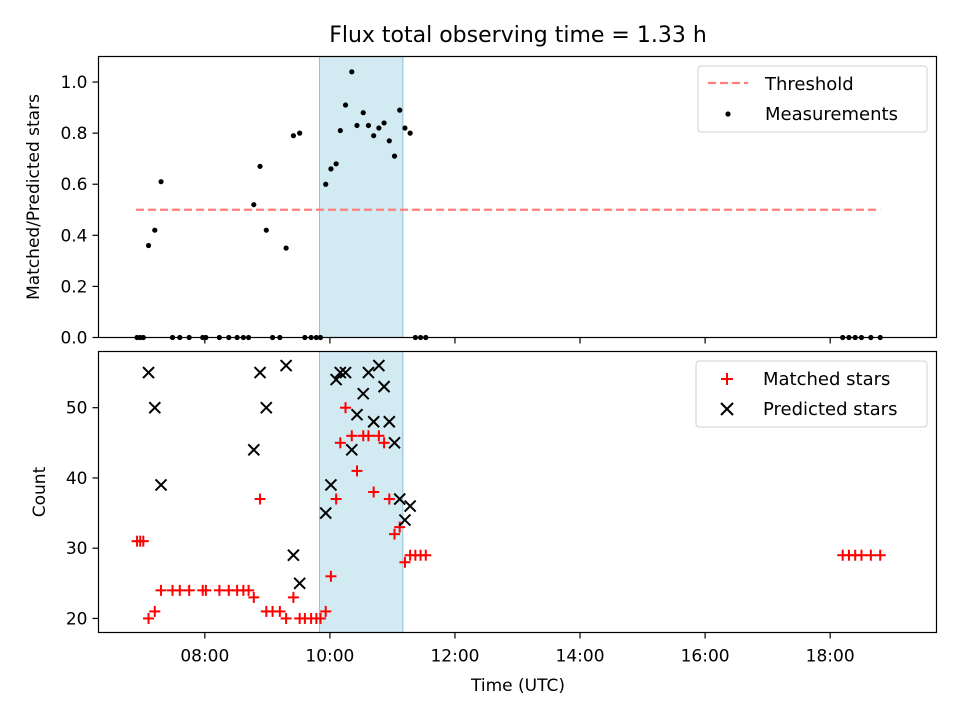 Image resolution: width=960 pixels, height=720 pixels. I want to click on top-y-tick-label: 0.8, so click(73, 134).